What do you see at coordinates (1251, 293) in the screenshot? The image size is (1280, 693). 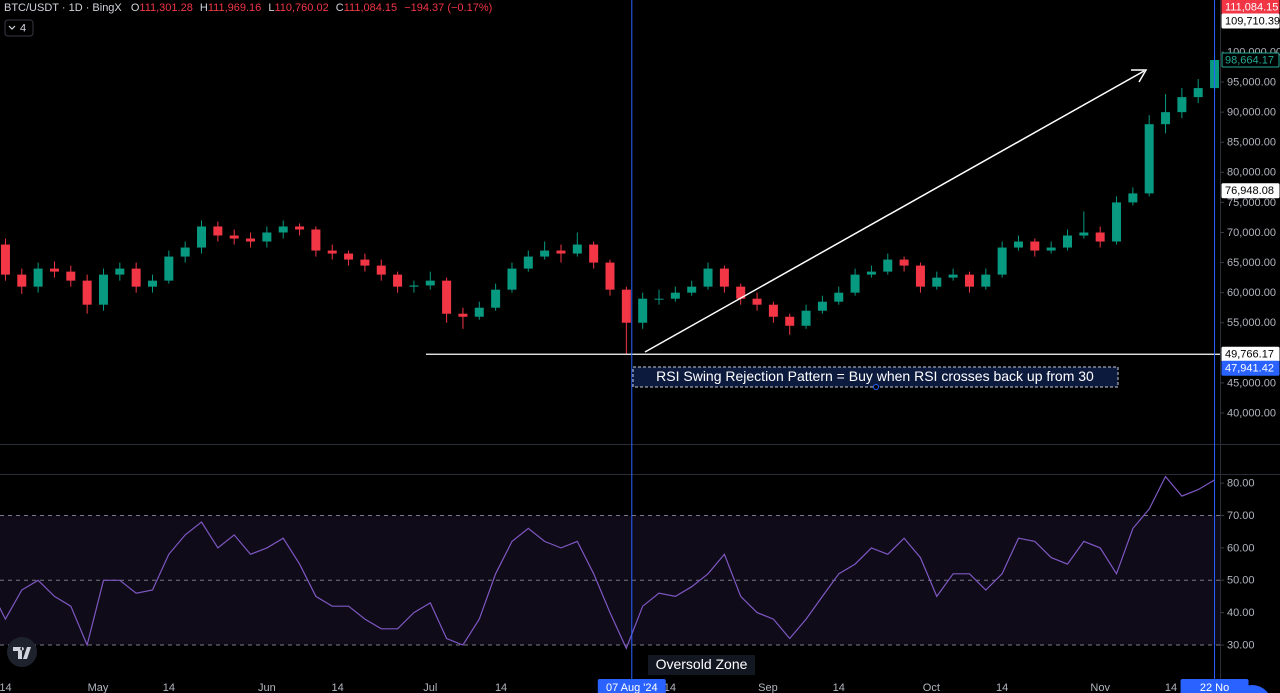 I see `y-tick-label: 60,000.00` at bounding box center [1251, 293].